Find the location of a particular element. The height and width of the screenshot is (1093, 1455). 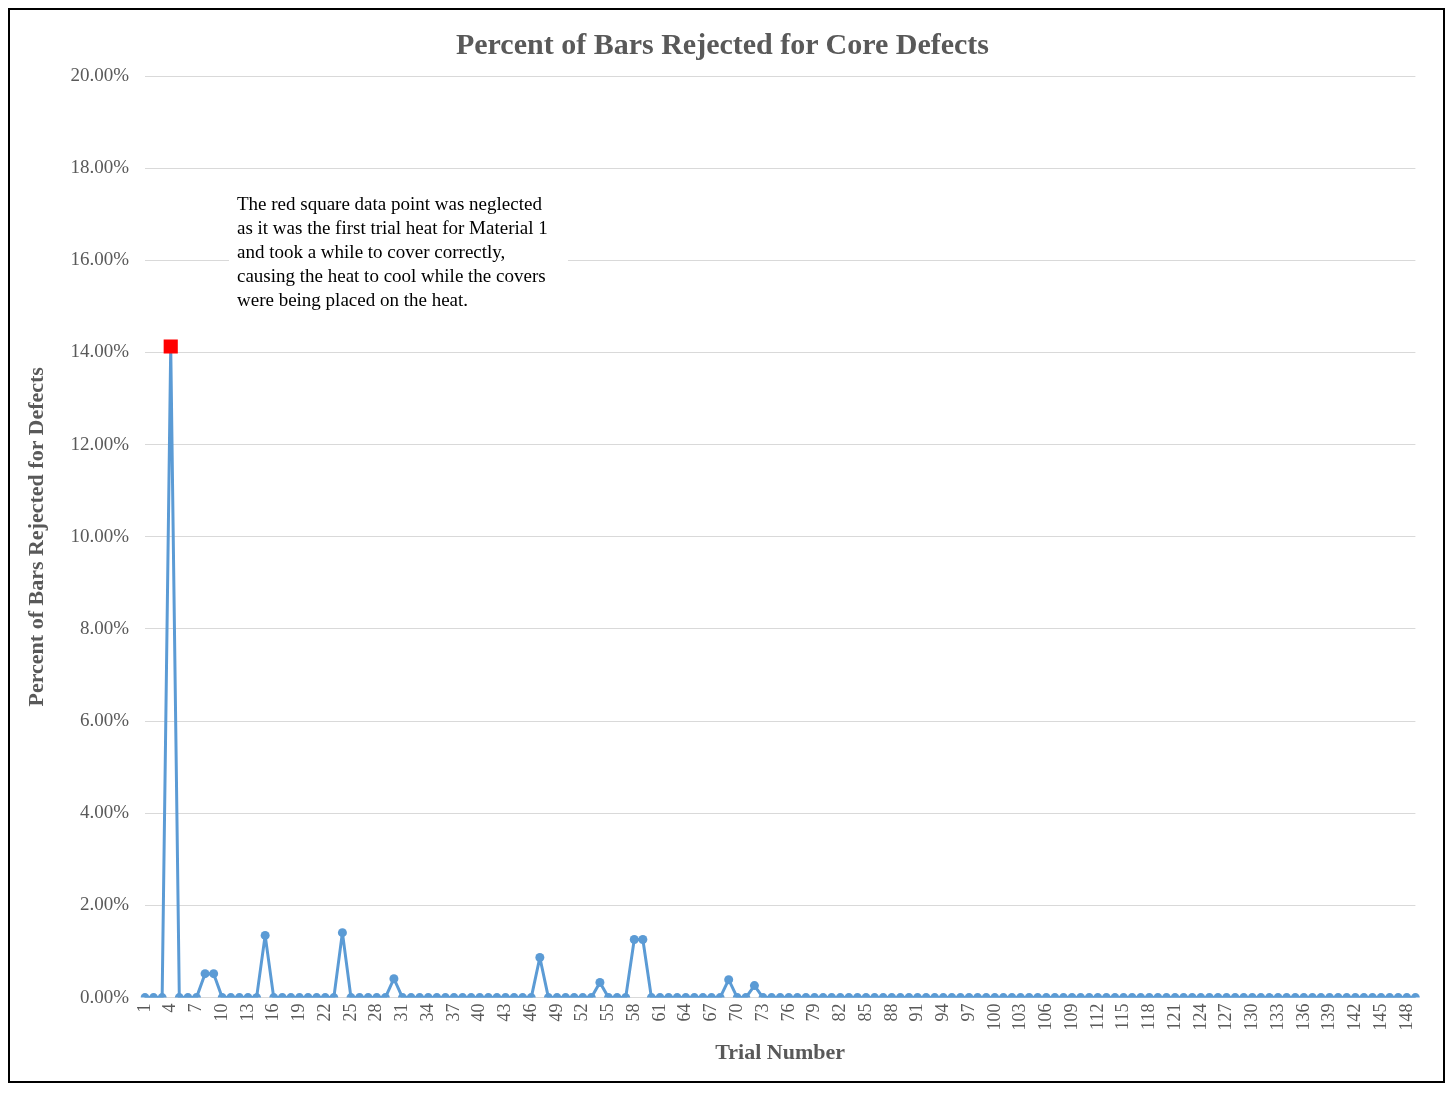

x-tick-label: 91 is located at coordinates (916, 1012).